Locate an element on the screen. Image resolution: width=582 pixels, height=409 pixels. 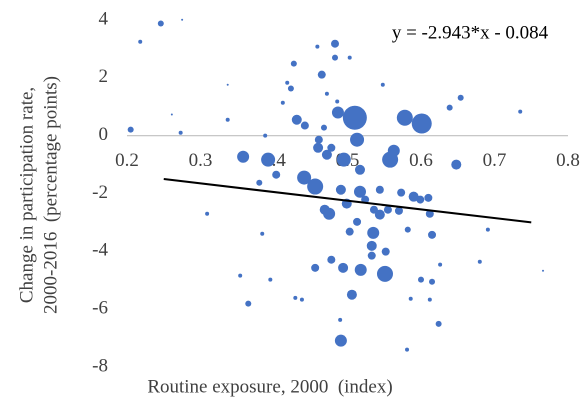
y-axis-title: Change in participation rate, is located at coordinates (26, 195).